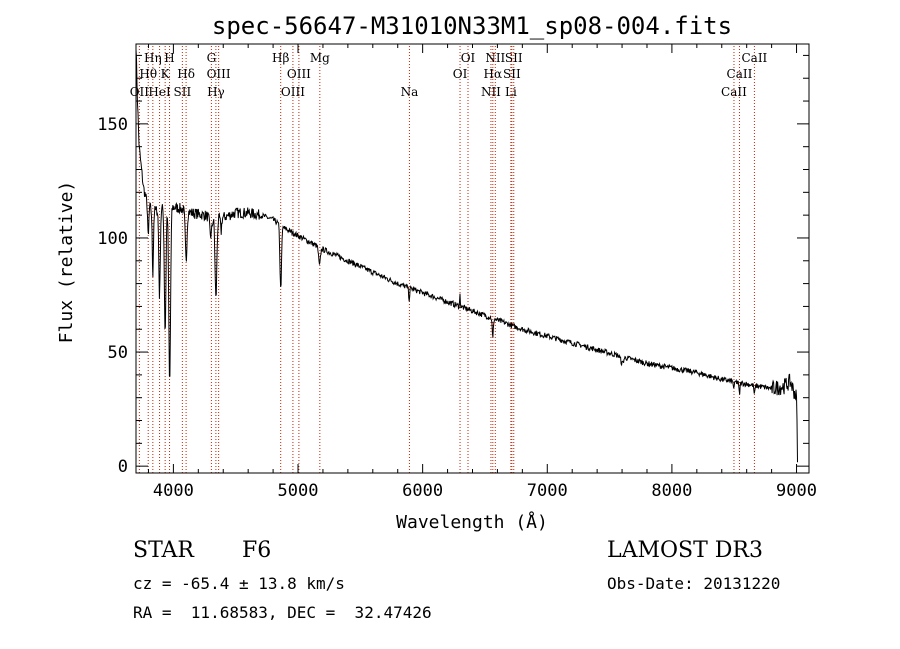 The image size is (900, 649). What do you see at coordinates (166, 74) in the screenshot?
I see `spectral-line-label: K` at bounding box center [166, 74].